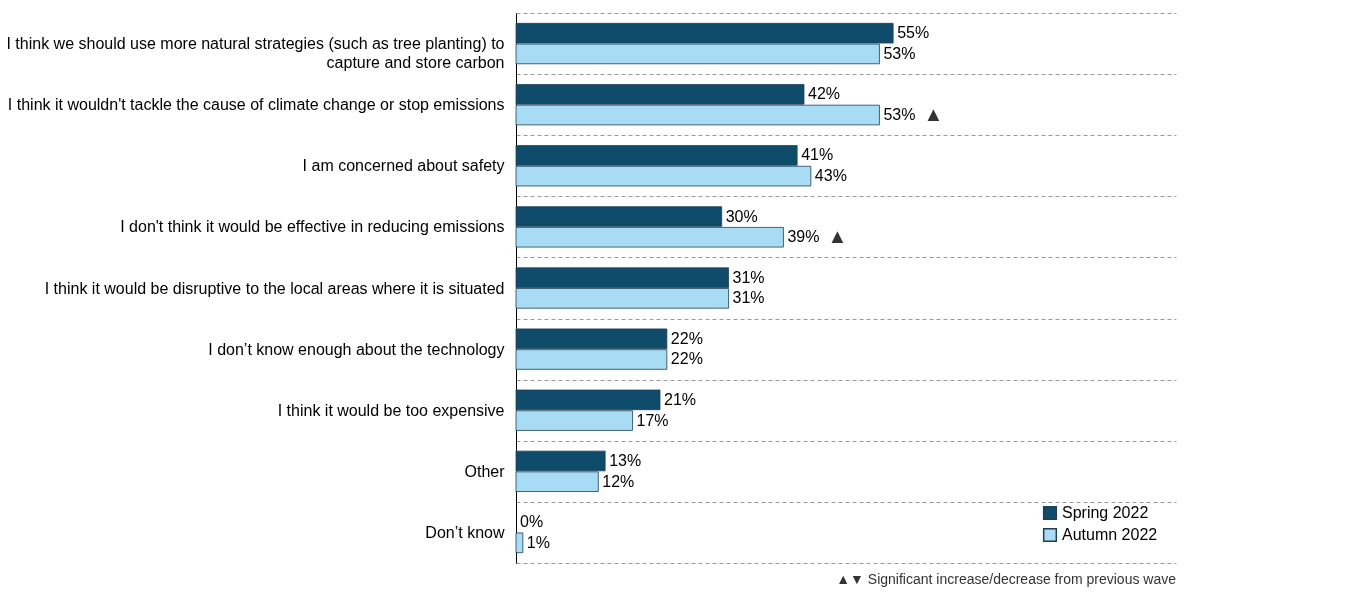 The height and width of the screenshot is (601, 1353). Describe the element at coordinates (817, 155) in the screenshot. I see `data-label: 41%` at that location.